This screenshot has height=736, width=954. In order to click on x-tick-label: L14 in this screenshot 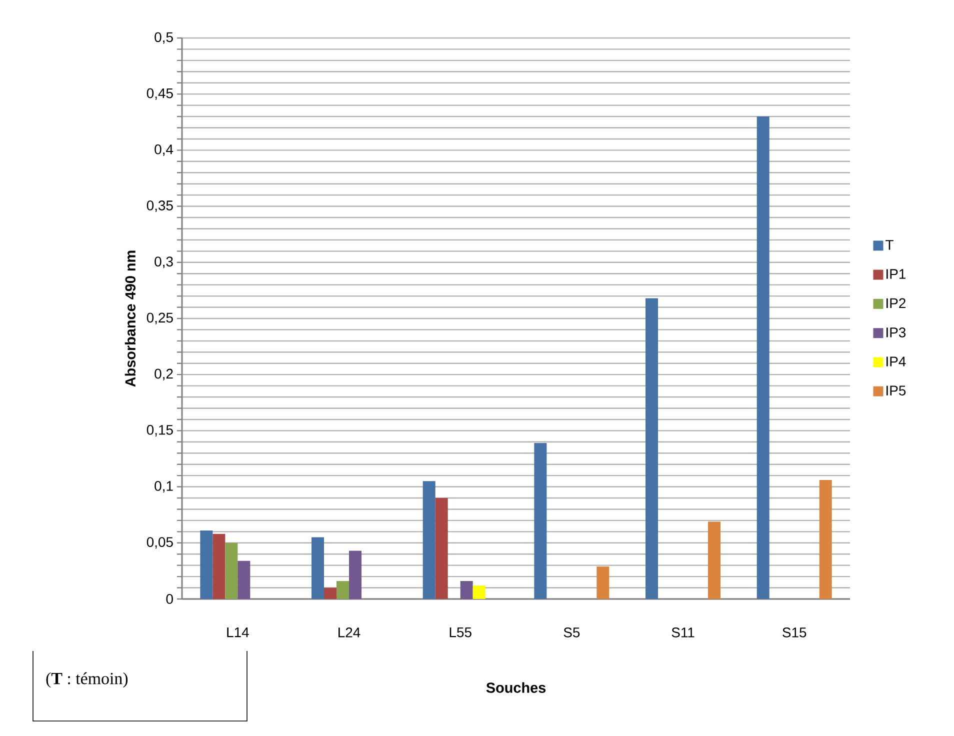, I will do `click(238, 633)`.